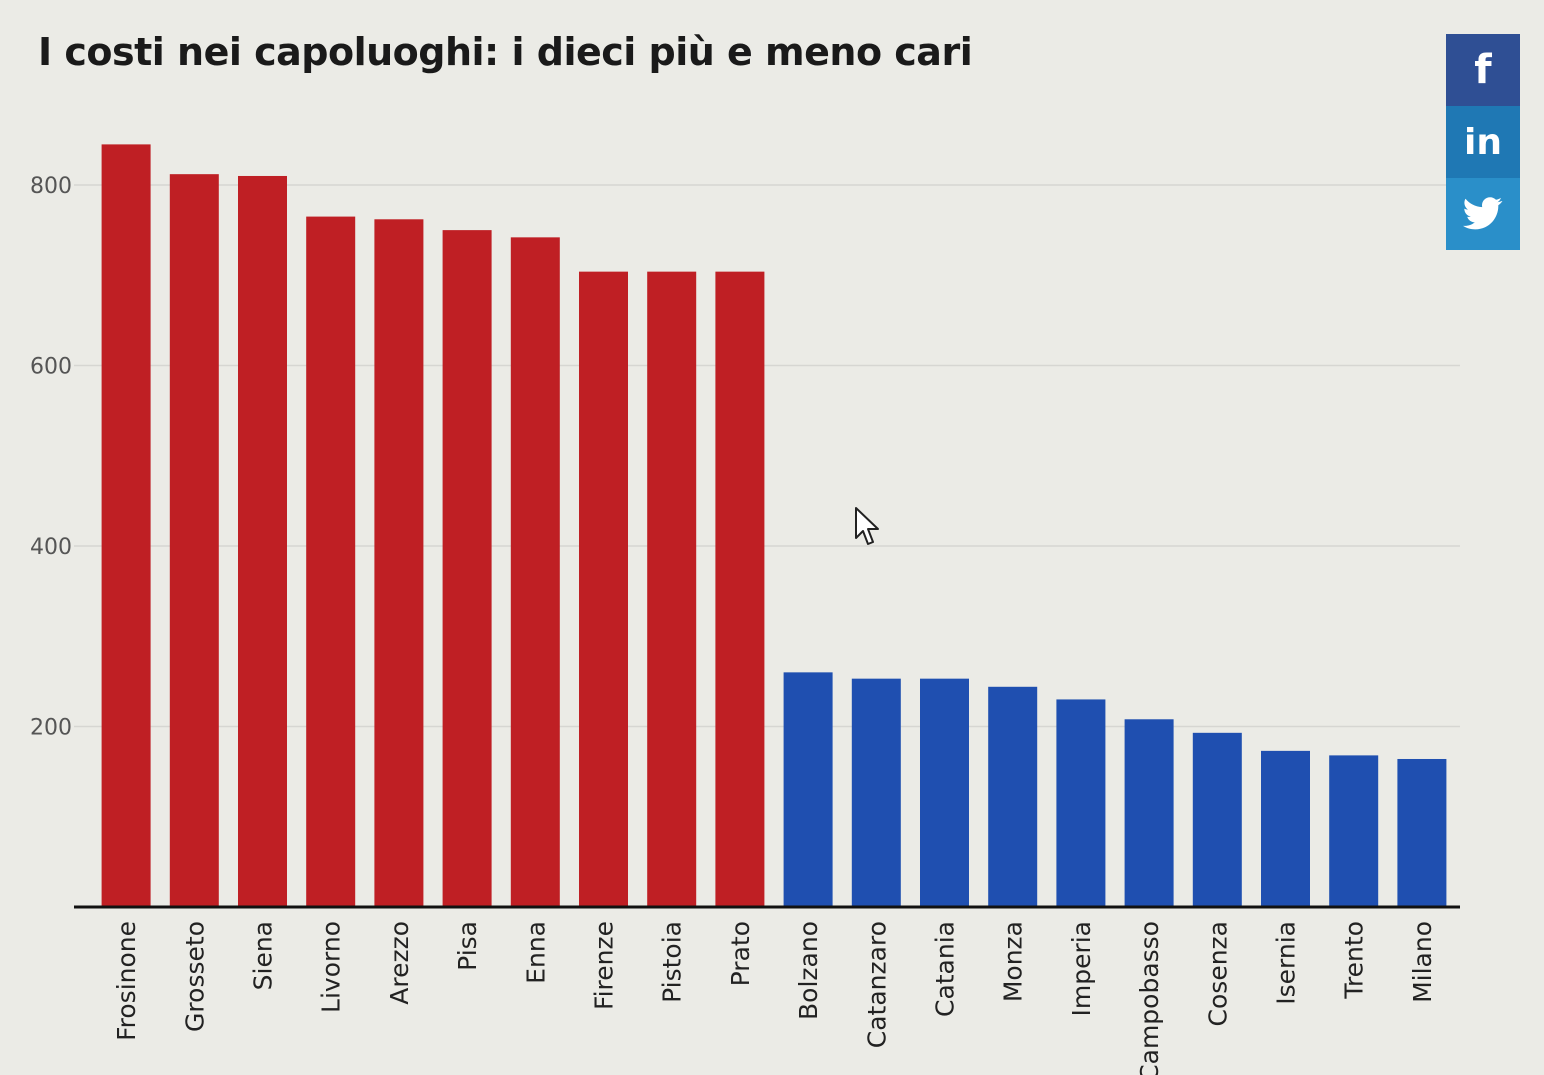 Image resolution: width=1544 pixels, height=1075 pixels. I want to click on x-tick-label-frosinone: Frosinone, so click(126, 981).